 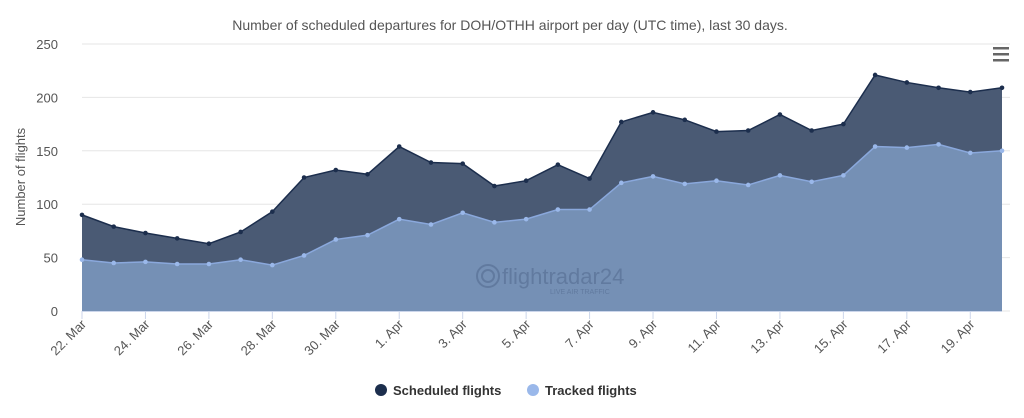 What do you see at coordinates (47, 151) in the screenshot?
I see `y-tick-label: 150` at bounding box center [47, 151].